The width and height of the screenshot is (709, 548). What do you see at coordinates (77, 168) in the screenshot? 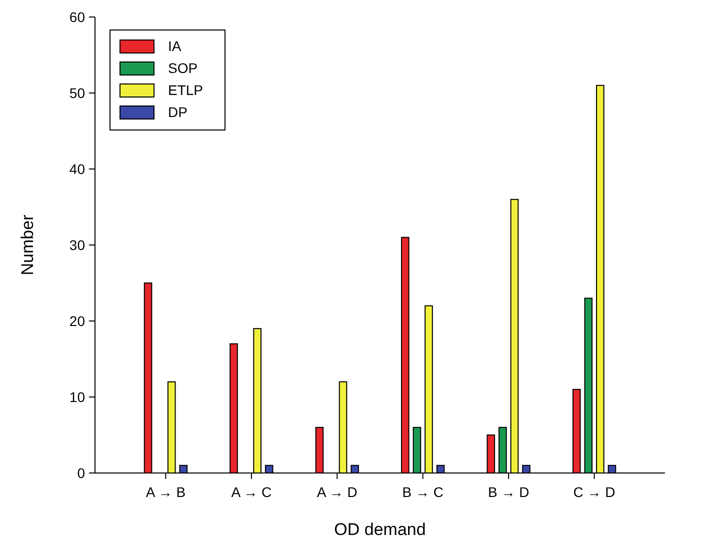
I see `y-tick-label: 40` at bounding box center [77, 168].